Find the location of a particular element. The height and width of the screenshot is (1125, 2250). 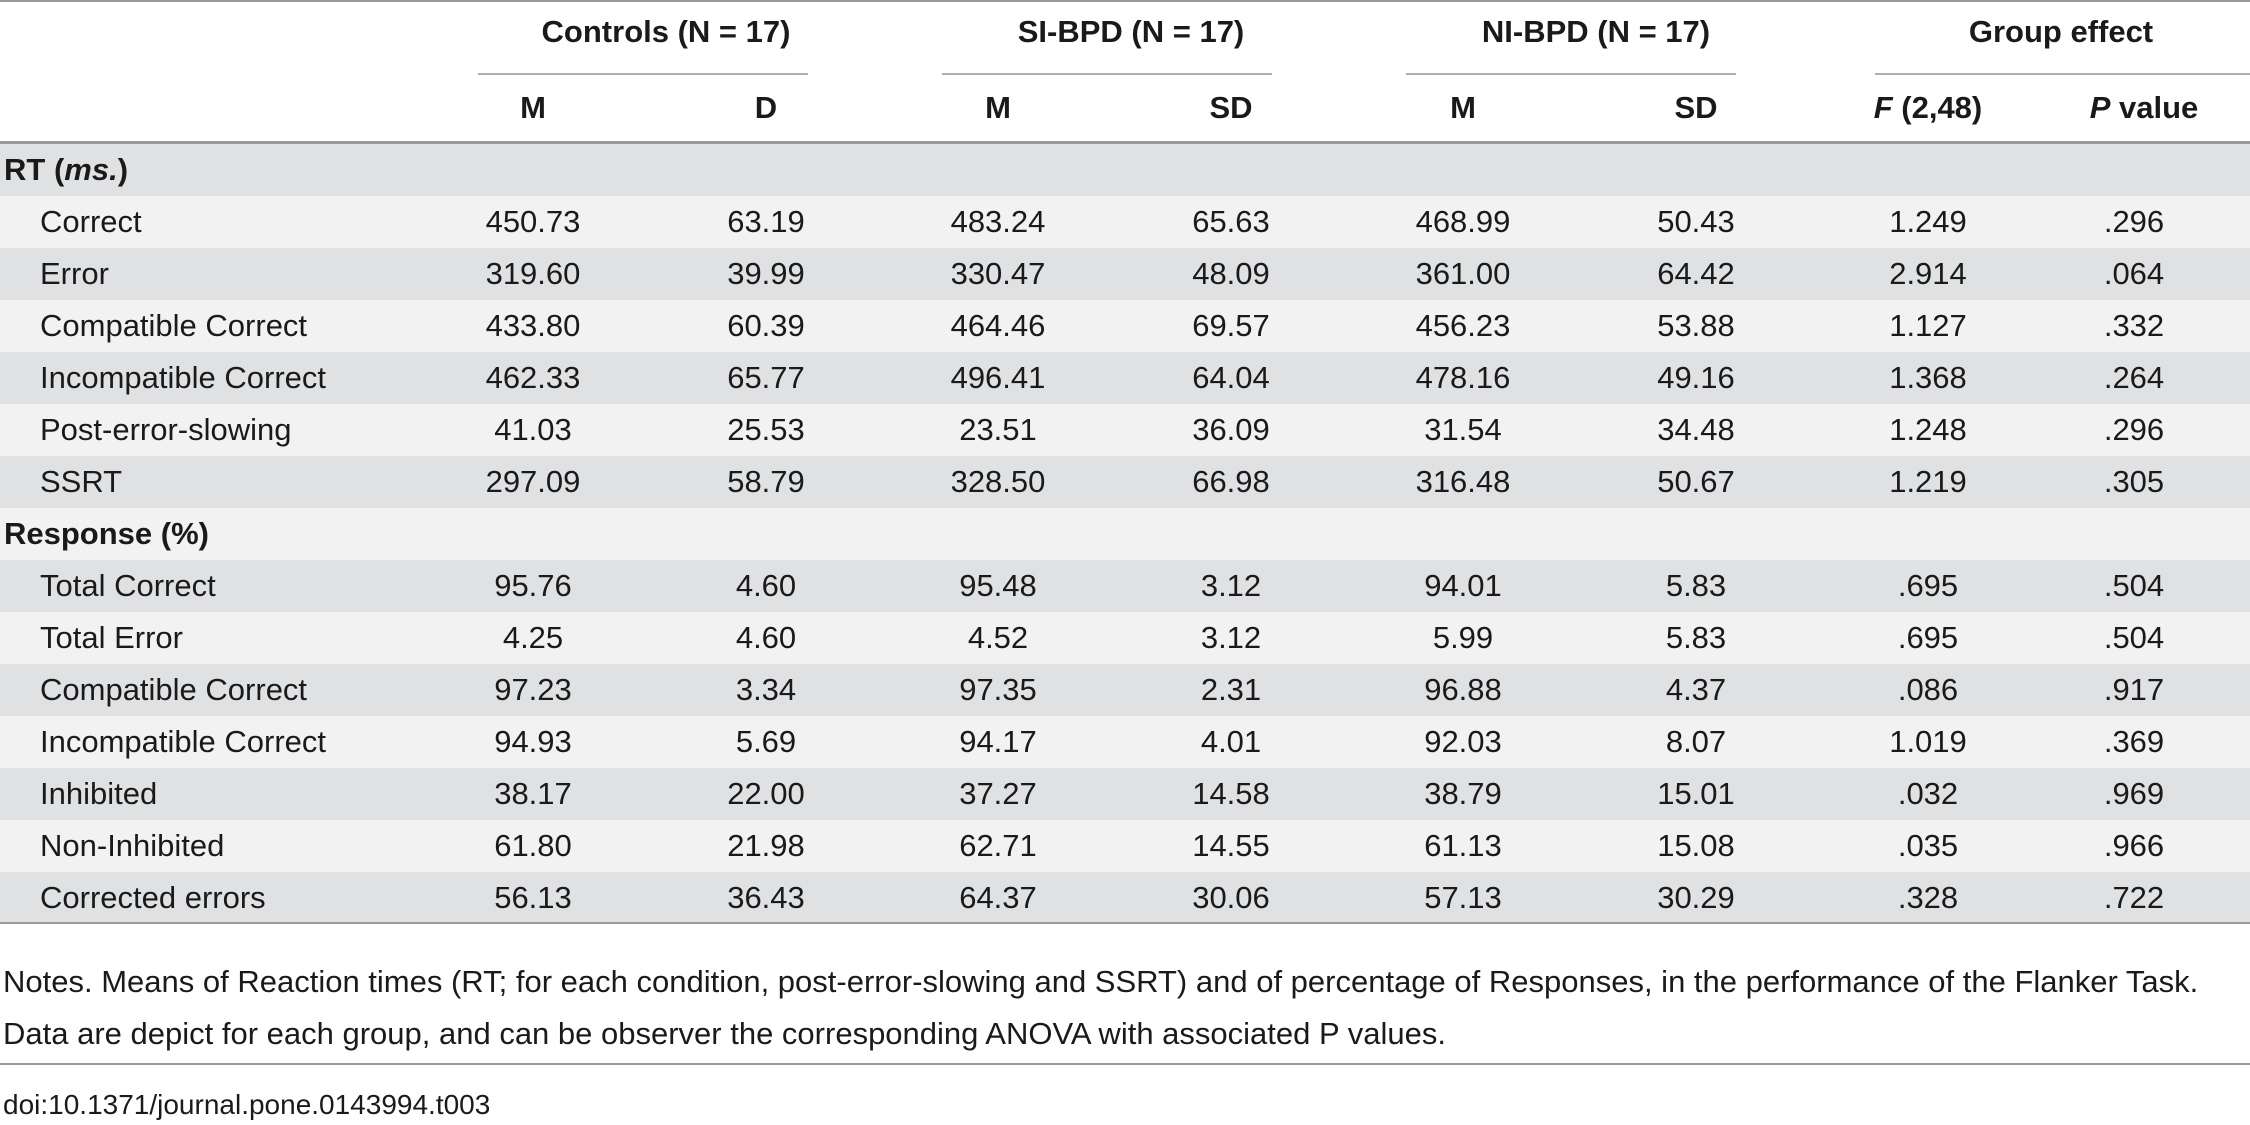

group-header-group-effect: Group effect is located at coordinates (2061, 31).